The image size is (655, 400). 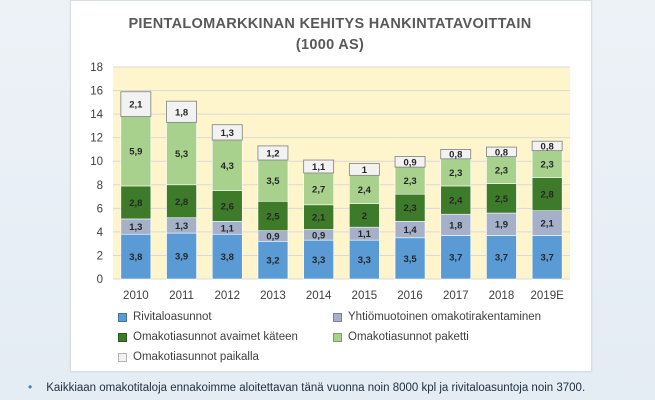 What do you see at coordinates (136, 296) in the screenshot?
I see `x-tick-label: 2010` at bounding box center [136, 296].